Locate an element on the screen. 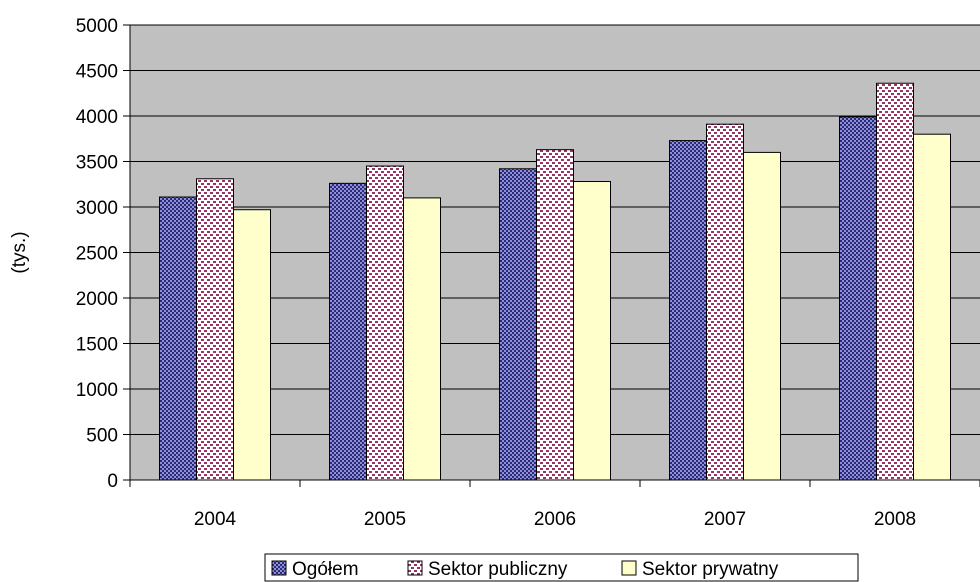  y-tick-label: 1500 is located at coordinates (97, 345).